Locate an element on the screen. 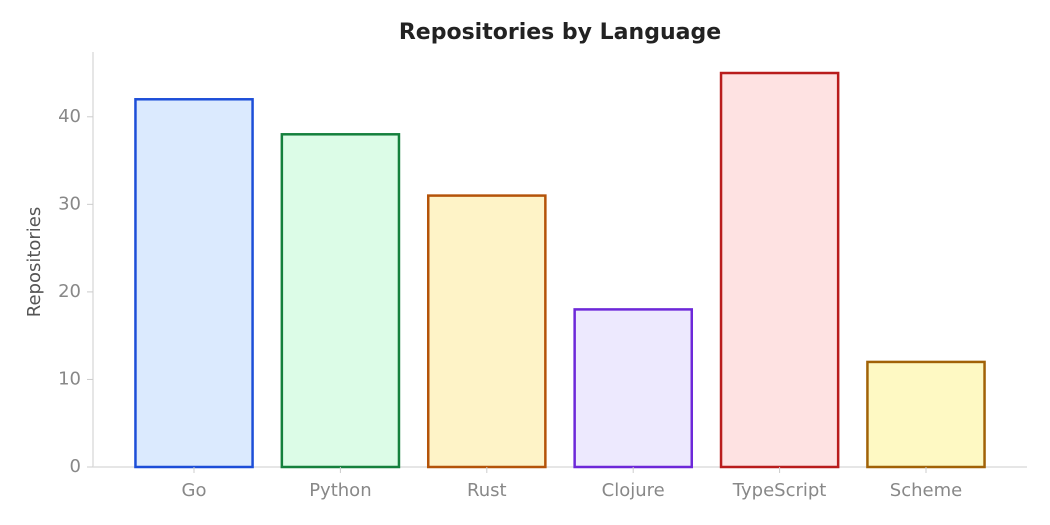 This screenshot has height=525, width=1050. x-tick-label: TypeScript is located at coordinates (779, 490).